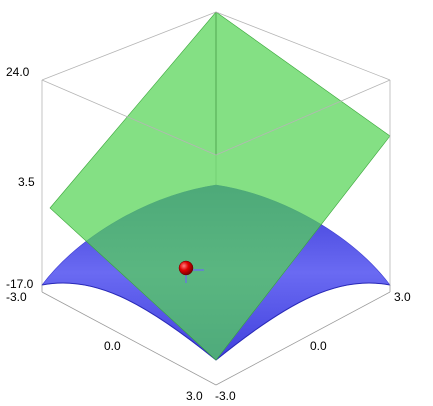 The height and width of the screenshot is (406, 433). I want to click on y-tick-start: -3.0, so click(225, 396).